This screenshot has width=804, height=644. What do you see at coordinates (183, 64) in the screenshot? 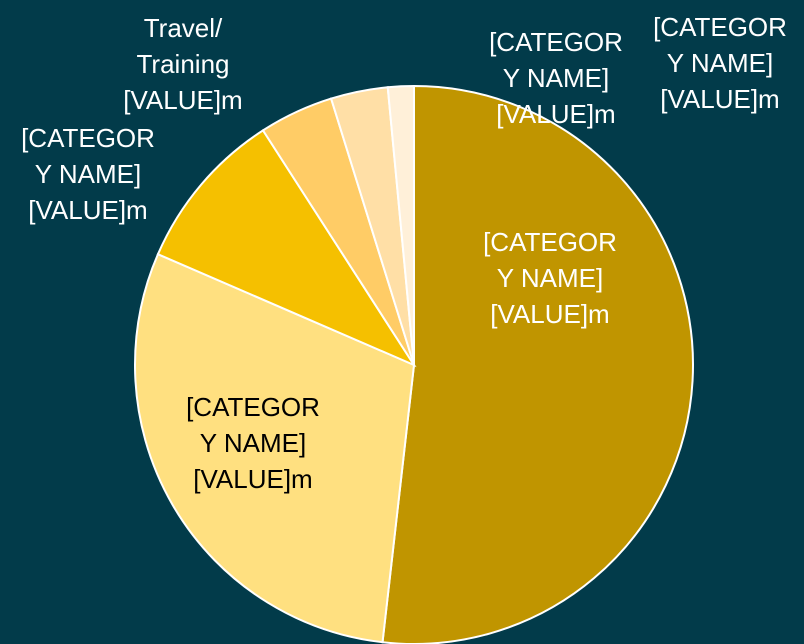
I see `slice-label: Training` at bounding box center [183, 64].